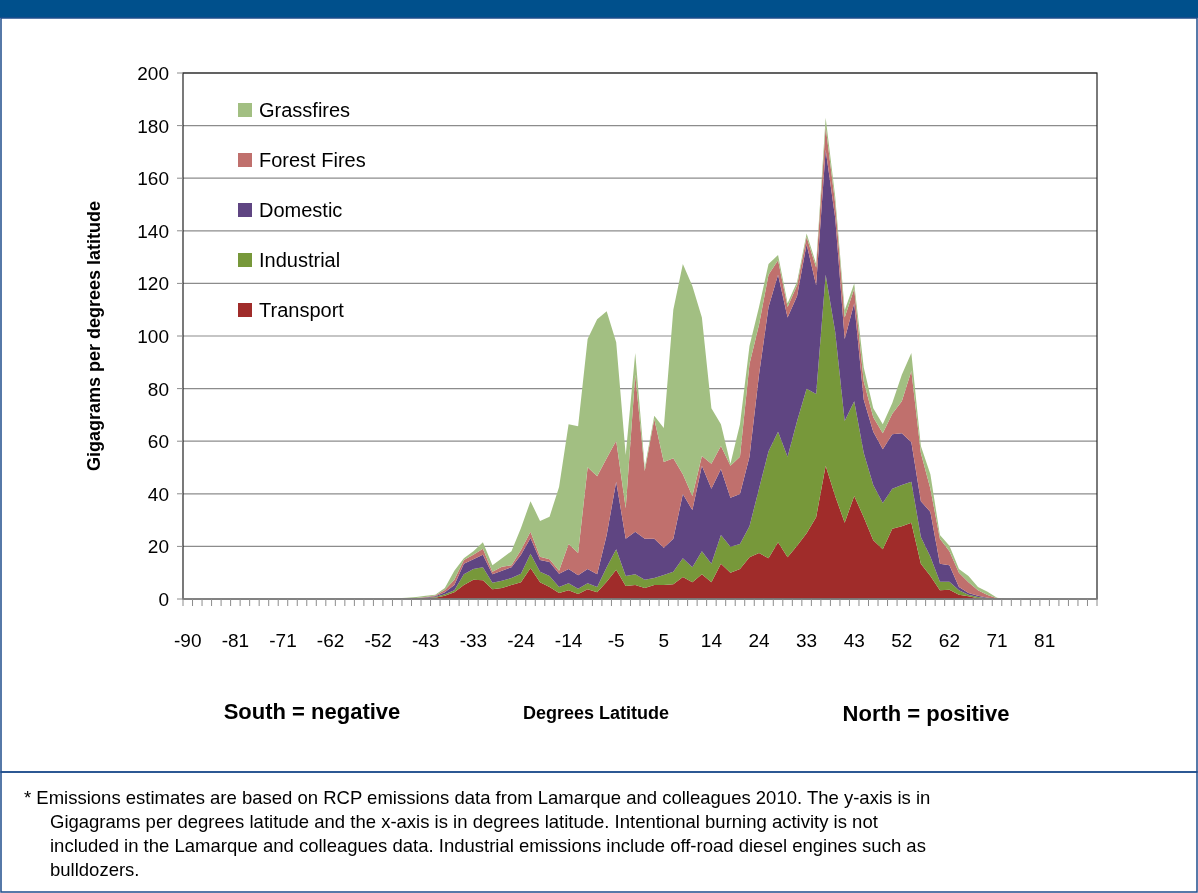 This screenshot has width=1198, height=893. I want to click on legend-label: Domestic, so click(301, 210).